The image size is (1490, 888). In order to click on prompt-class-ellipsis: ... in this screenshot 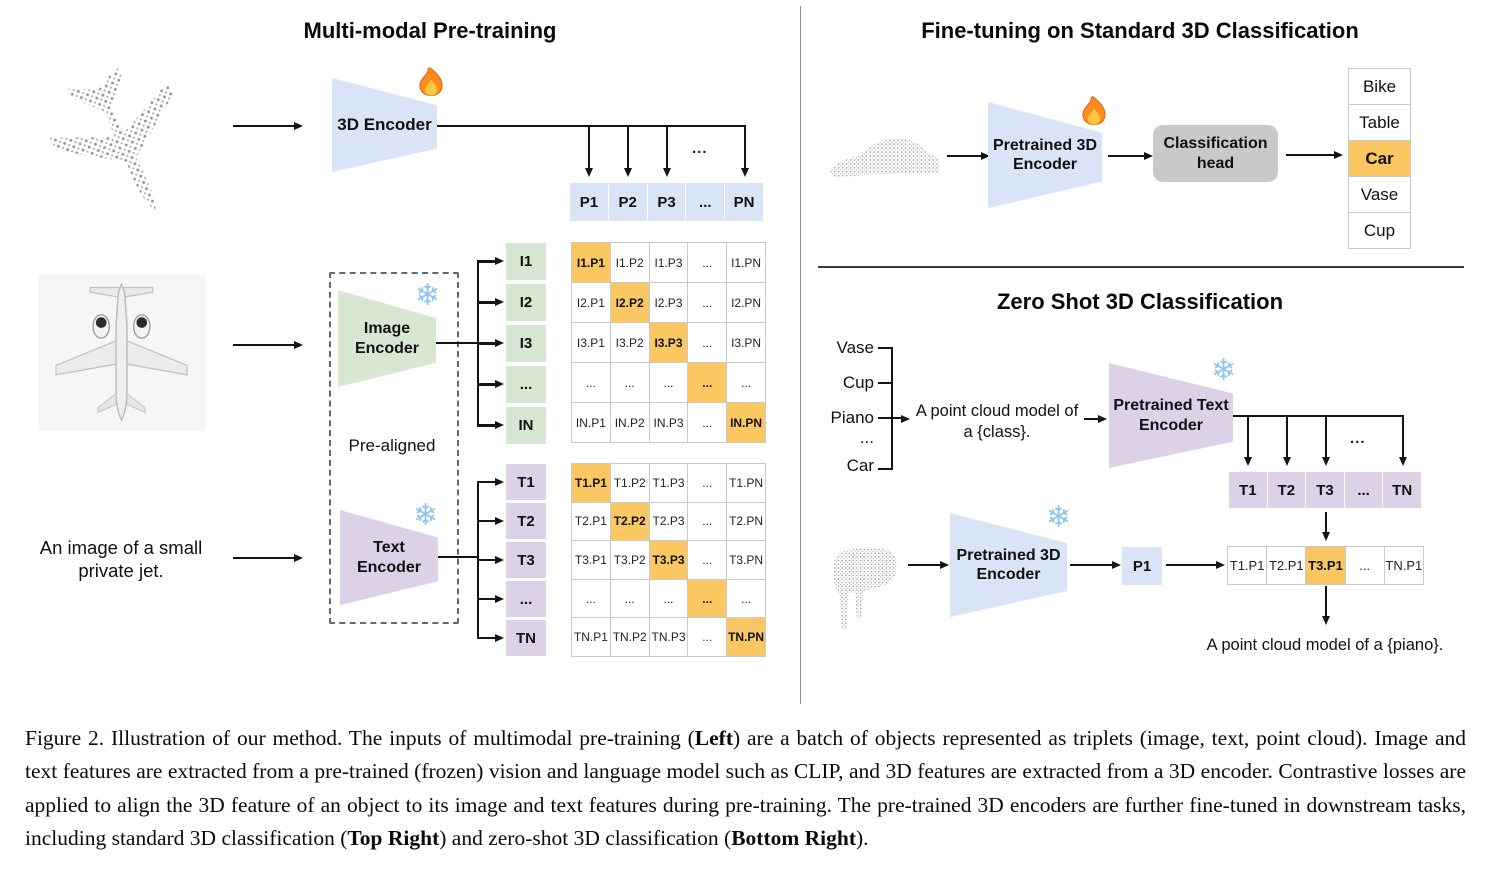, I will do `click(866, 437)`.